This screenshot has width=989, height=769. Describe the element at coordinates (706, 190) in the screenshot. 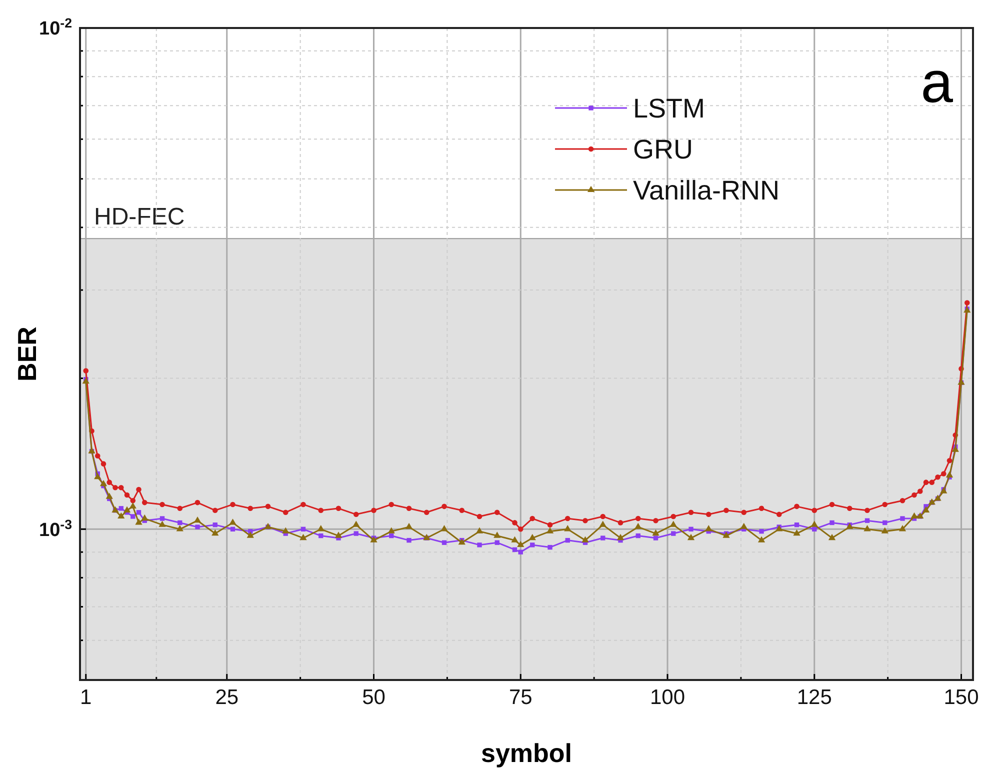

I see `legend-label: Vanilla-RNN` at that location.